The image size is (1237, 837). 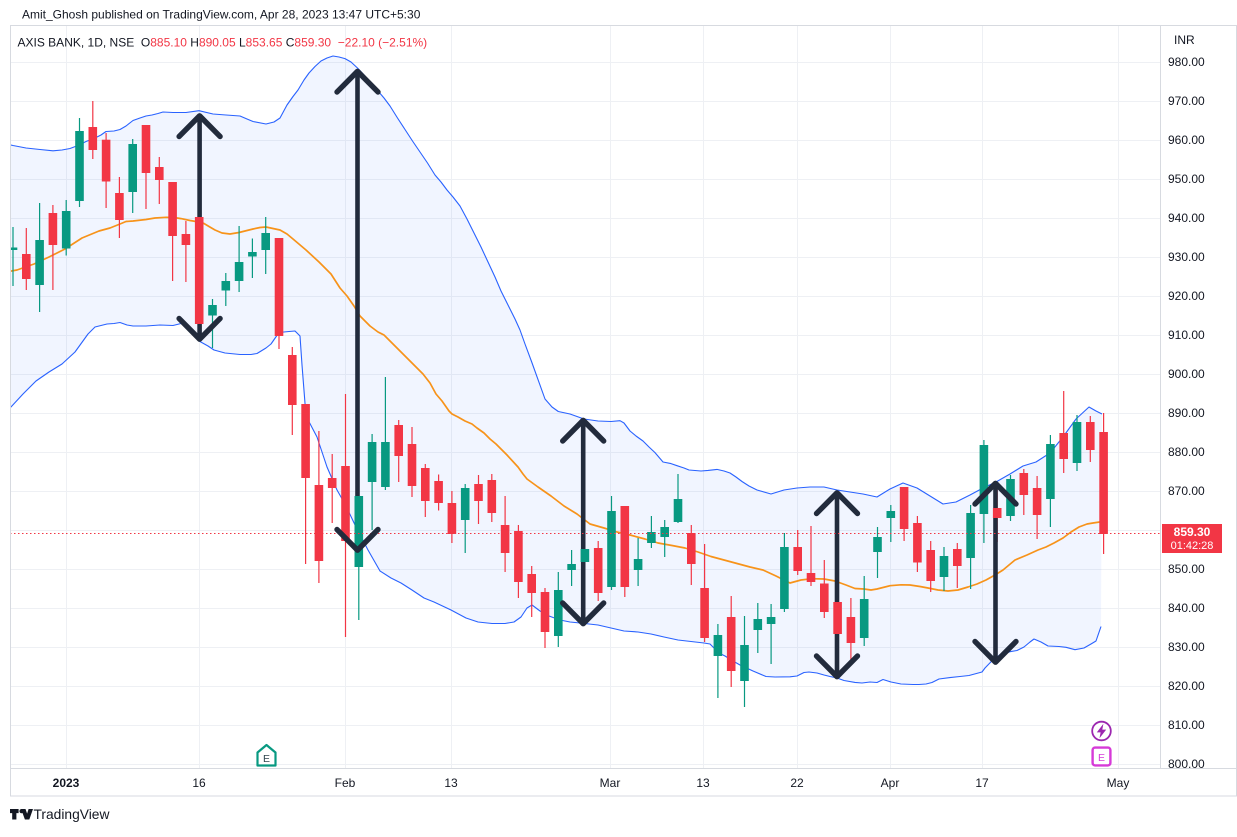 I want to click on svg-text: Mar, so click(x=610, y=783).